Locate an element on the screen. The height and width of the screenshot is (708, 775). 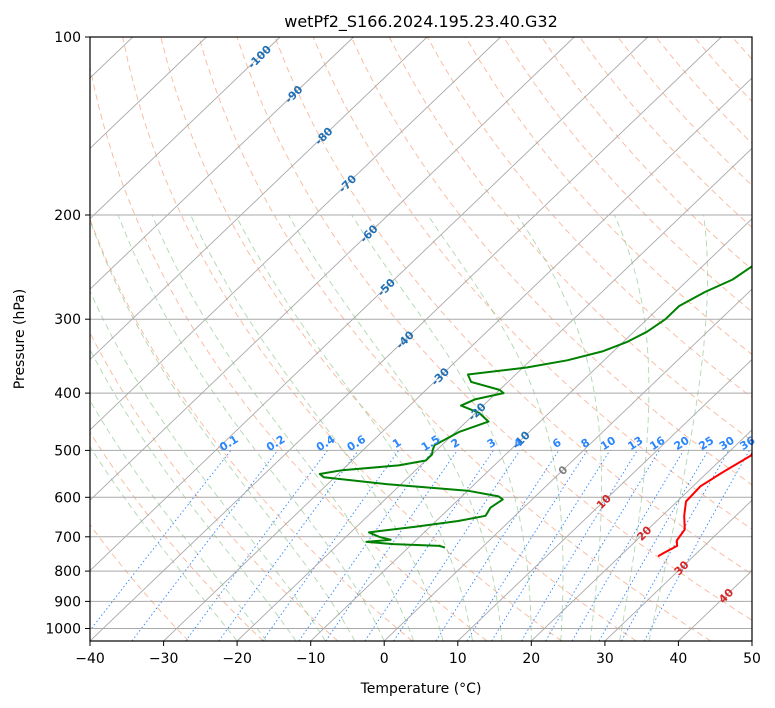
temperature-profile is located at coordinates (704, 504).